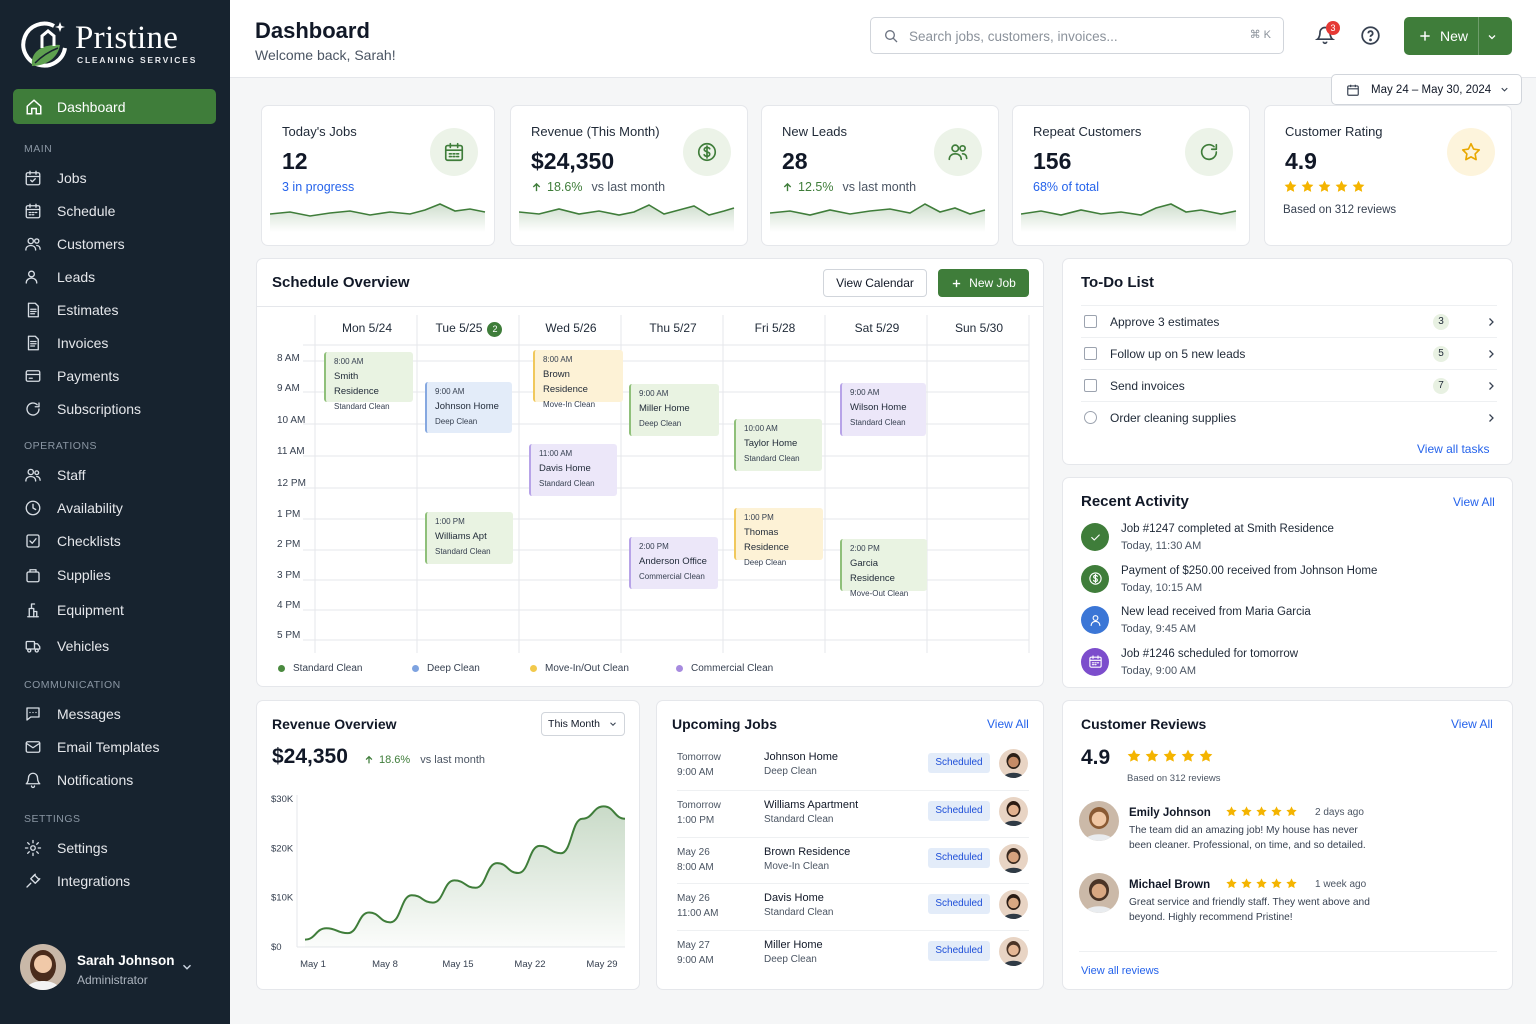 This screenshot has width=1536, height=1024. I want to click on new-job-button: New Job, so click(983, 283).